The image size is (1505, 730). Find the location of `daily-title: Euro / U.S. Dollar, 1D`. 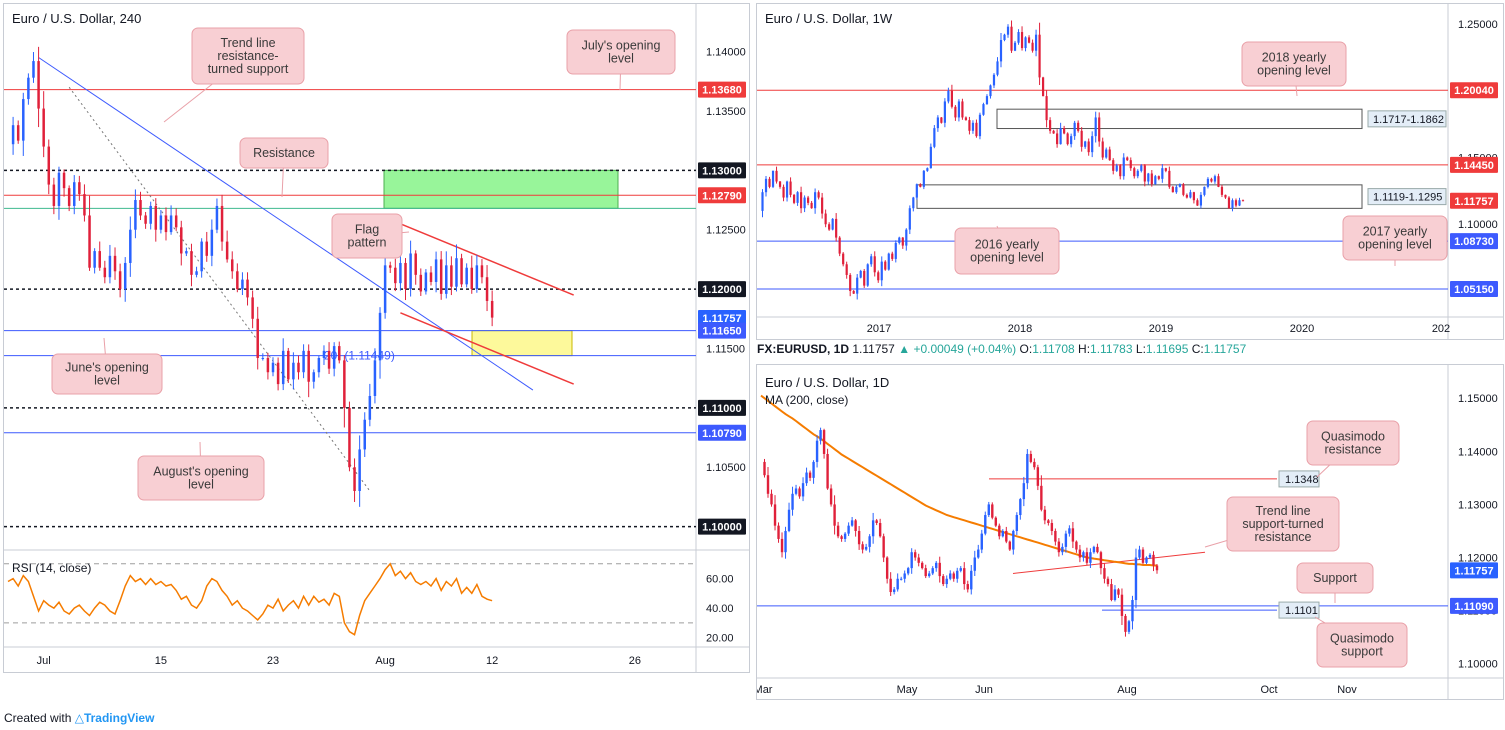

daily-title: Euro / U.S. Dollar, 1D is located at coordinates (827, 382).